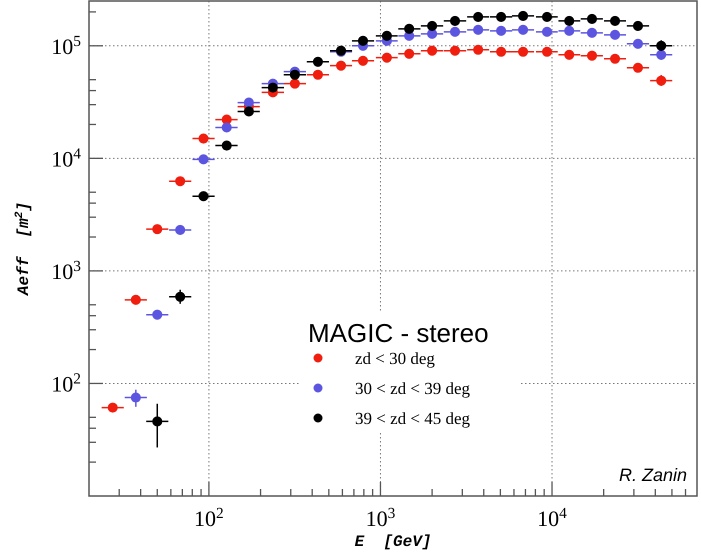  What do you see at coordinates (395, 358) in the screenshot?
I see `legend-label: zd < 30 deg` at bounding box center [395, 358].